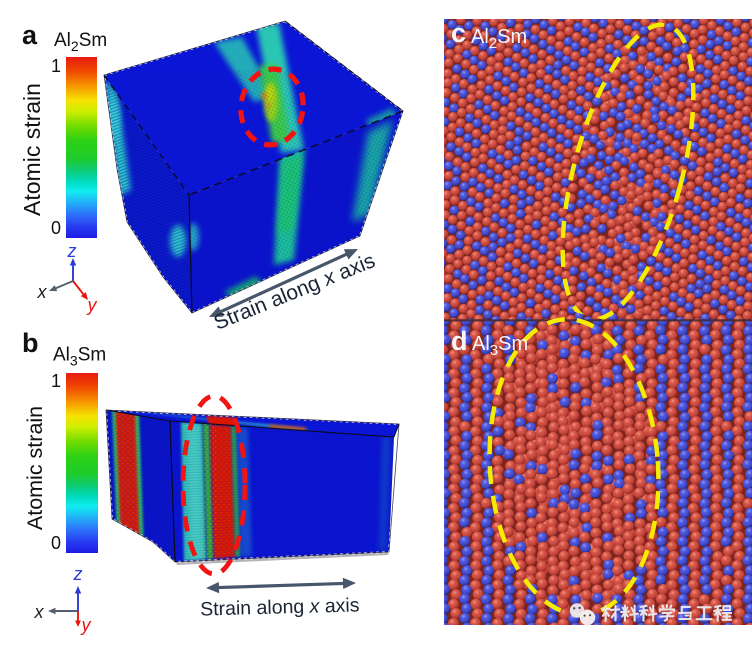  Describe the element at coordinates (280, 607) in the screenshot. I see `svg-text: Strain along x axis` at that location.